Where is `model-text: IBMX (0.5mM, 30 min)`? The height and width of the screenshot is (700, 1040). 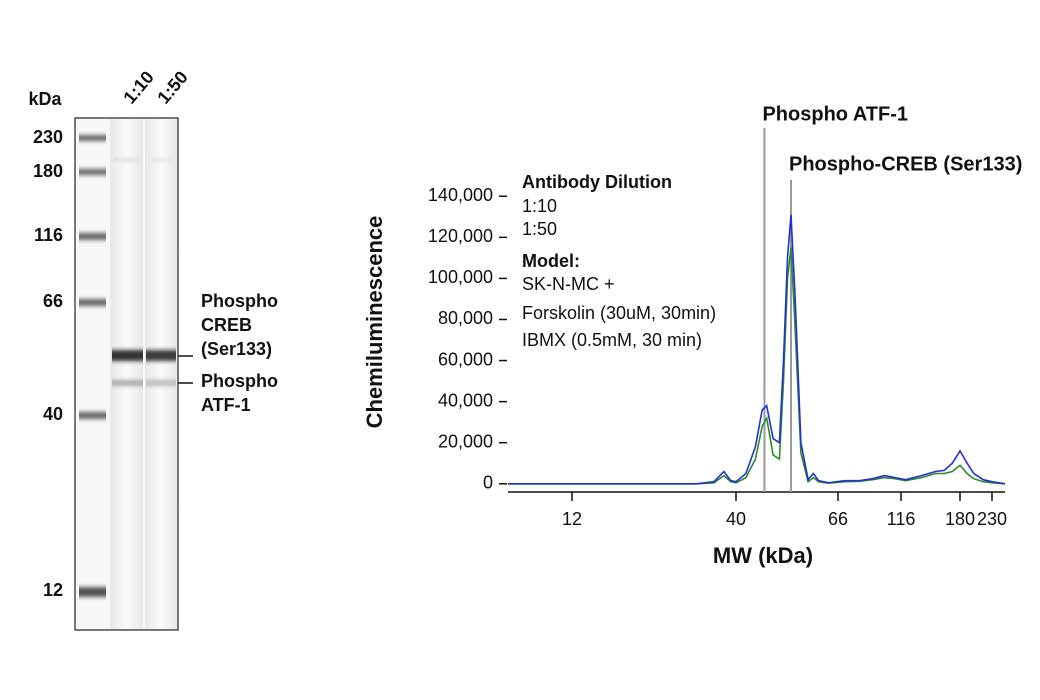 model-text: IBMX (0.5mM, 30 min) is located at coordinates (612, 340).